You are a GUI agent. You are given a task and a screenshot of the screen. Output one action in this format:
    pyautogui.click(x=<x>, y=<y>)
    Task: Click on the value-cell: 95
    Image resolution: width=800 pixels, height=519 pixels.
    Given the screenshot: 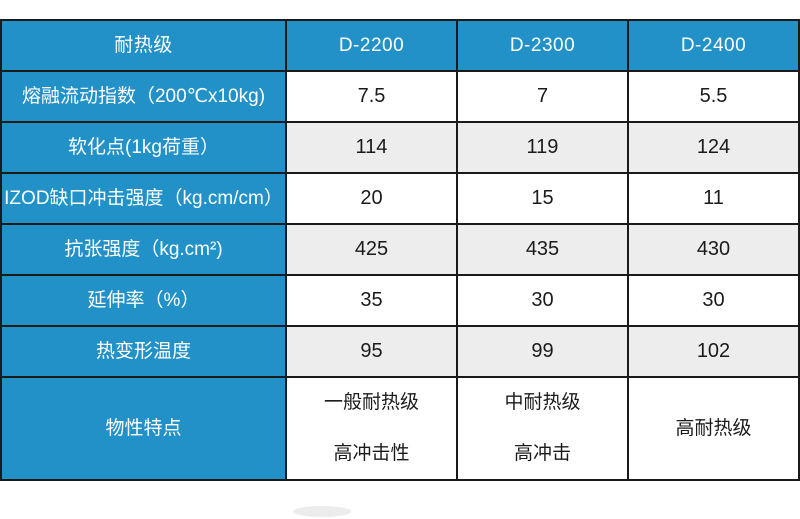 What is the action you would take?
    pyautogui.click(x=371, y=351)
    